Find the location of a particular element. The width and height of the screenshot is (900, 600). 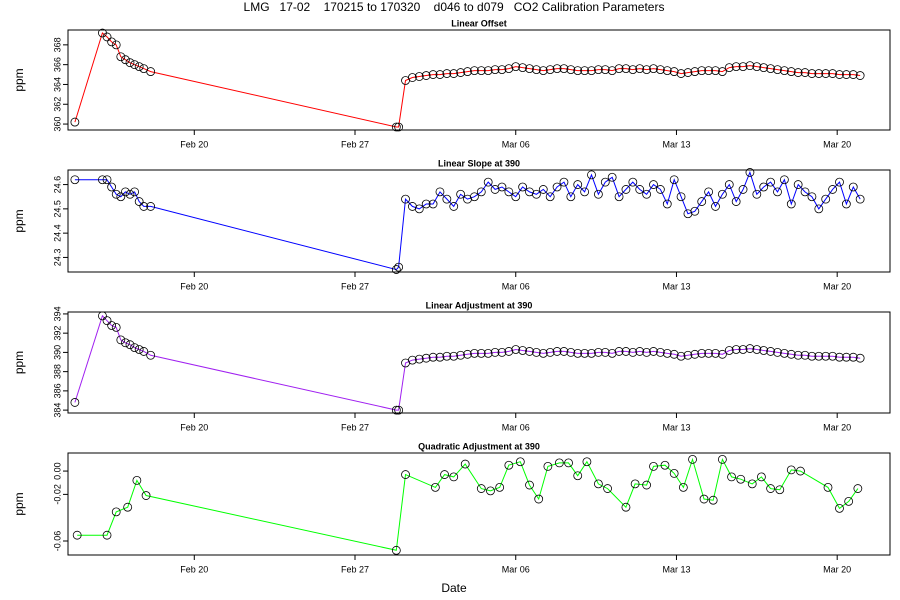

y-tick-label: 368 is located at coordinates (57, 44).